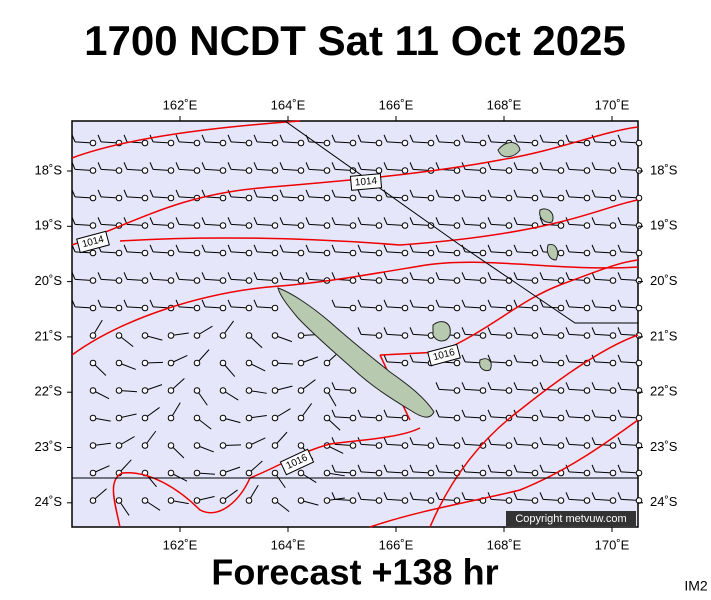 The image size is (711, 600). Describe the element at coordinates (288, 544) in the screenshot. I see `lon-label: 164˚E` at that location.